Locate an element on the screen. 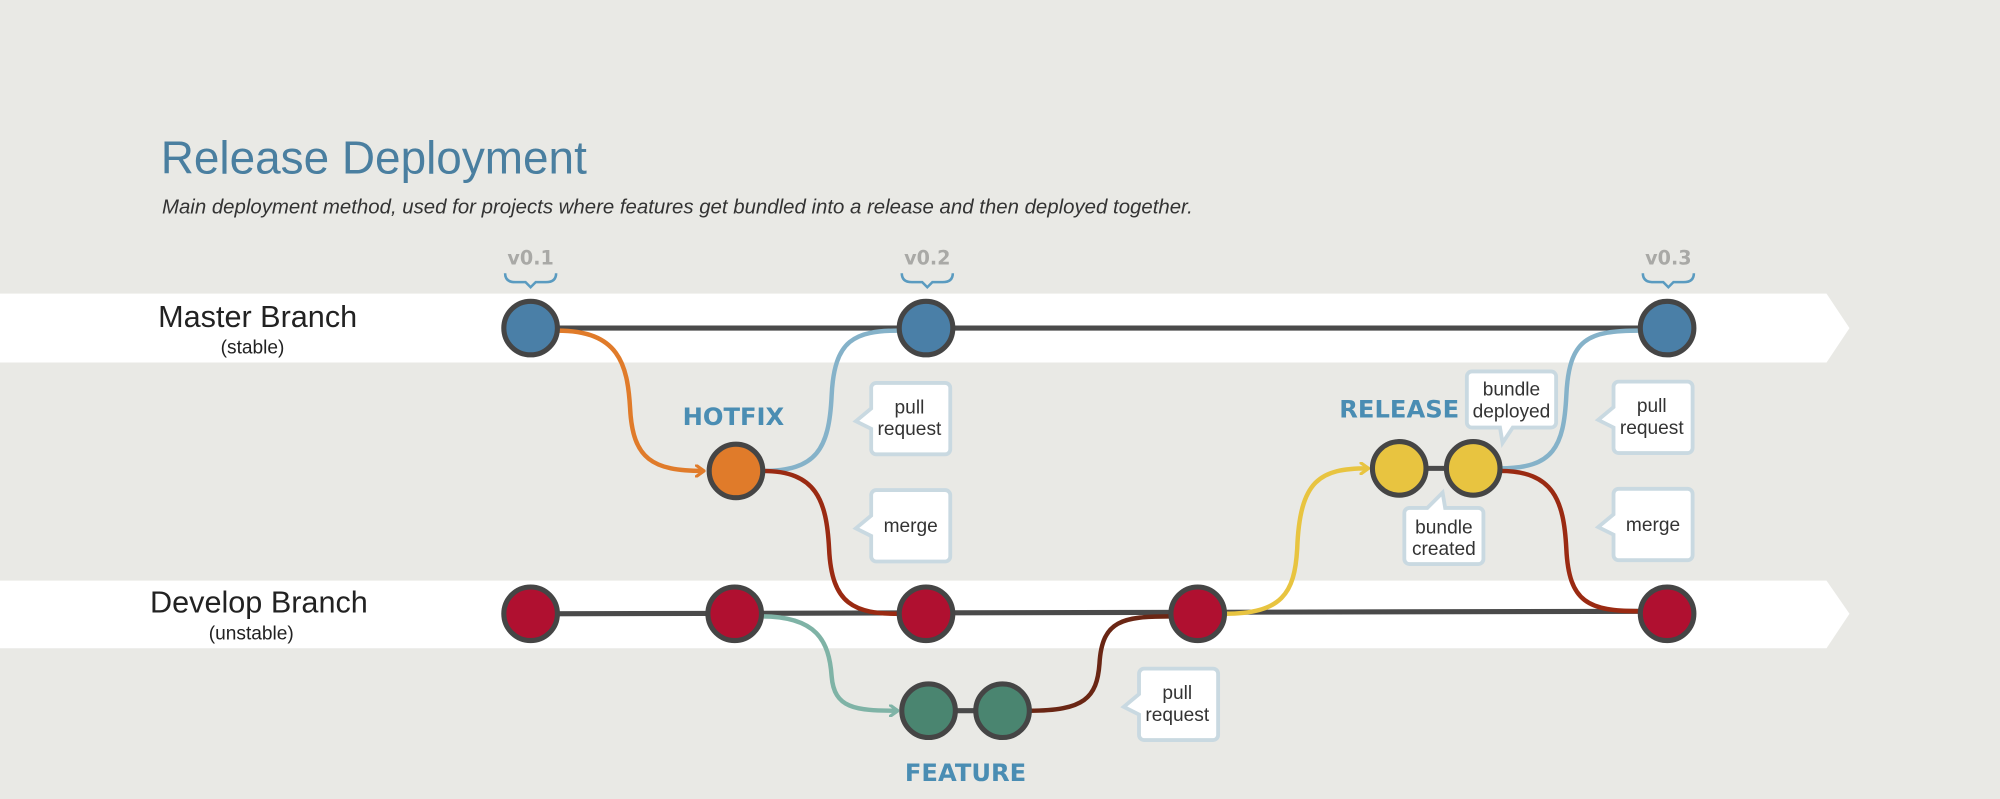  branch-name: Master Branch is located at coordinates (257, 317).